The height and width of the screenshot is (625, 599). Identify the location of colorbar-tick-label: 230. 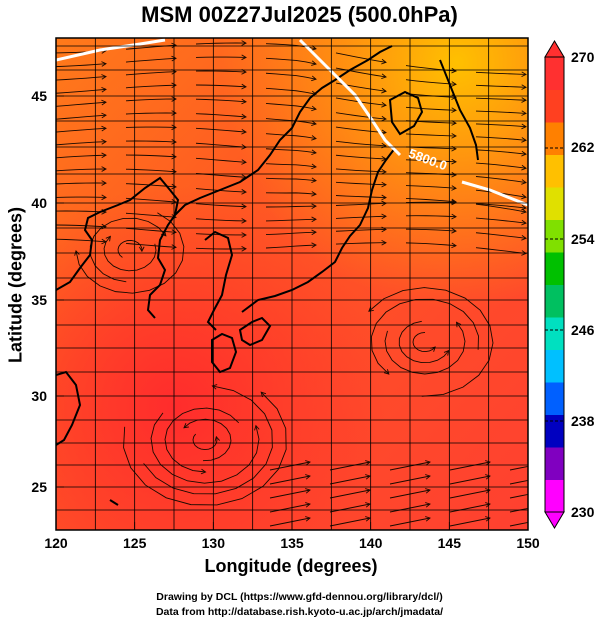
(582, 512).